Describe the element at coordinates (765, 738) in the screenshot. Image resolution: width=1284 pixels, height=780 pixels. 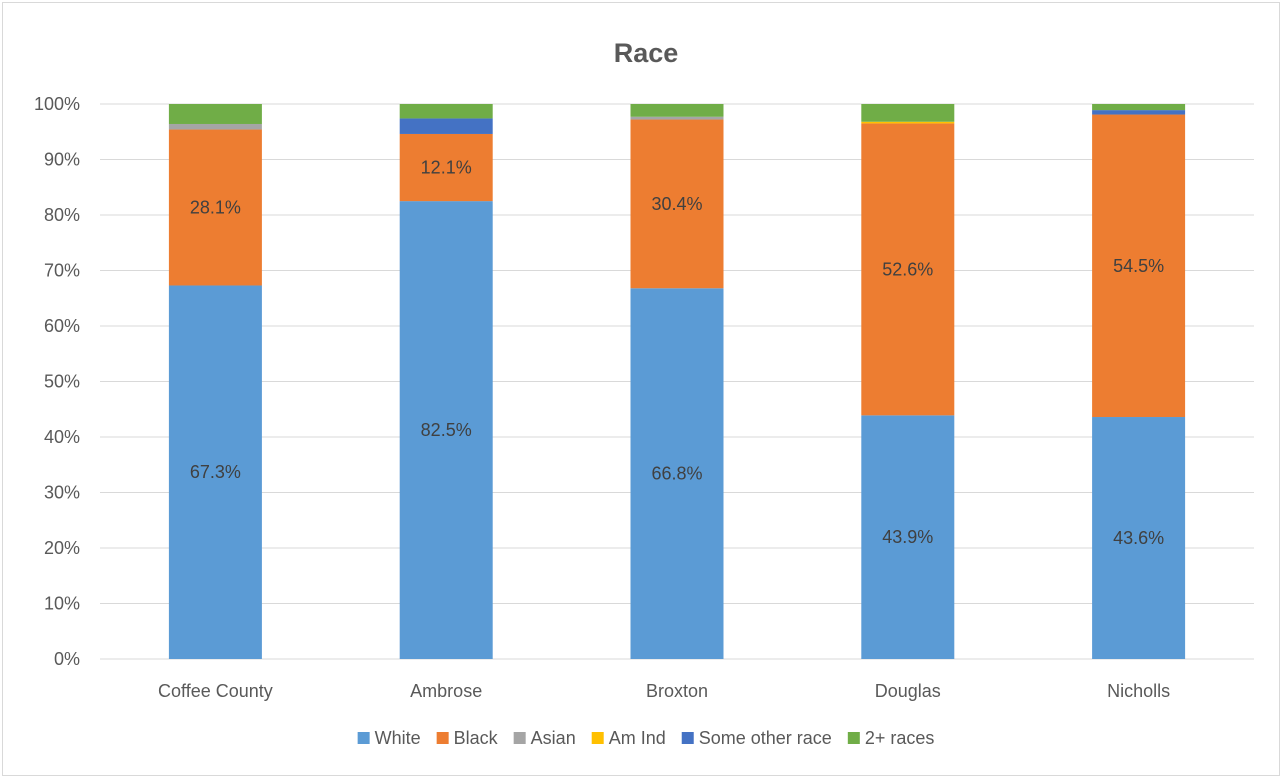
I see `legend-label: Some other race` at that location.